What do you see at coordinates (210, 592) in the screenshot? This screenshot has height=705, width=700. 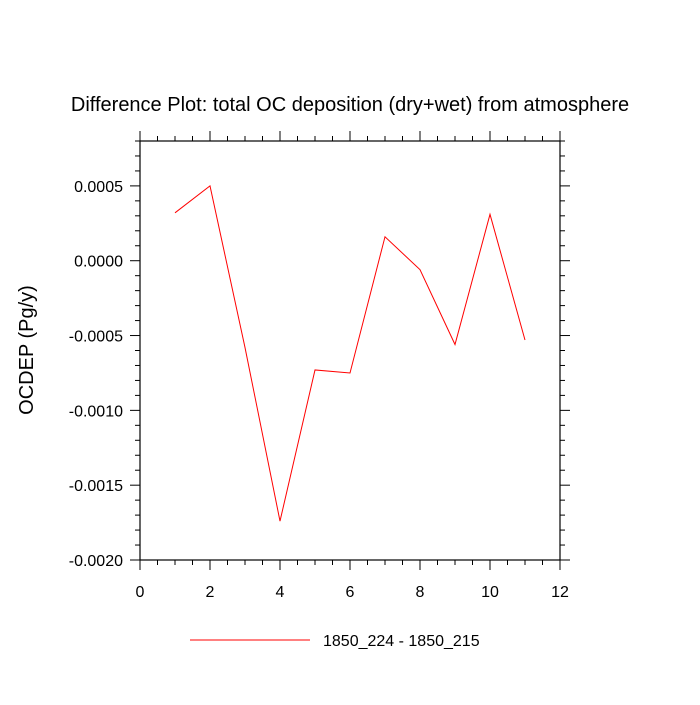 I see `x-tick-label: 2` at bounding box center [210, 592].